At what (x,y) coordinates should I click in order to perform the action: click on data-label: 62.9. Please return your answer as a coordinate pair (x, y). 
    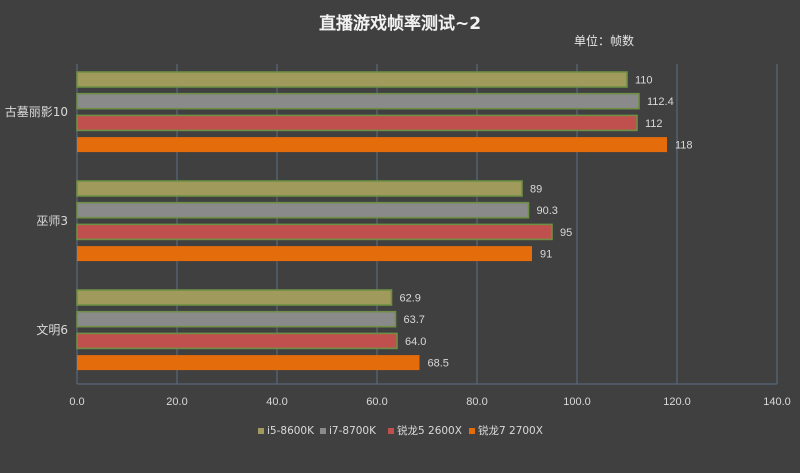
    Looking at the image, I should click on (410, 299).